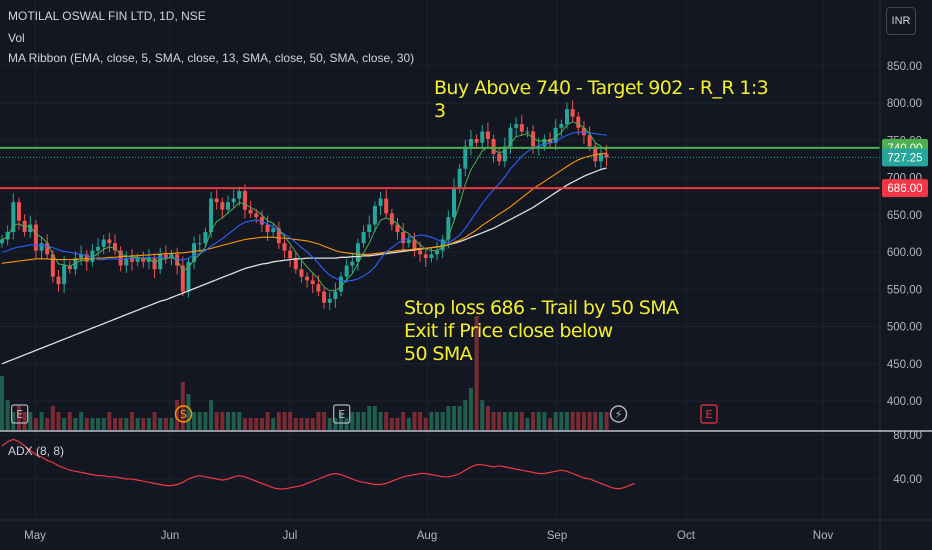 This screenshot has height=550, width=932. What do you see at coordinates (686, 536) in the screenshot?
I see `x-tick-label: Oct` at bounding box center [686, 536].